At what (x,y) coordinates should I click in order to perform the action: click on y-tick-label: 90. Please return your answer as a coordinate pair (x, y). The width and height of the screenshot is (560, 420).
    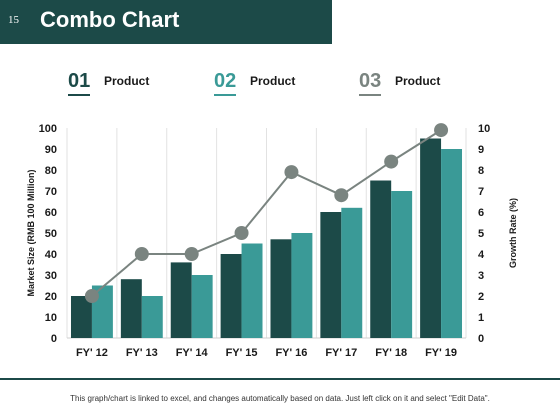
    Looking at the image, I should click on (51, 150).